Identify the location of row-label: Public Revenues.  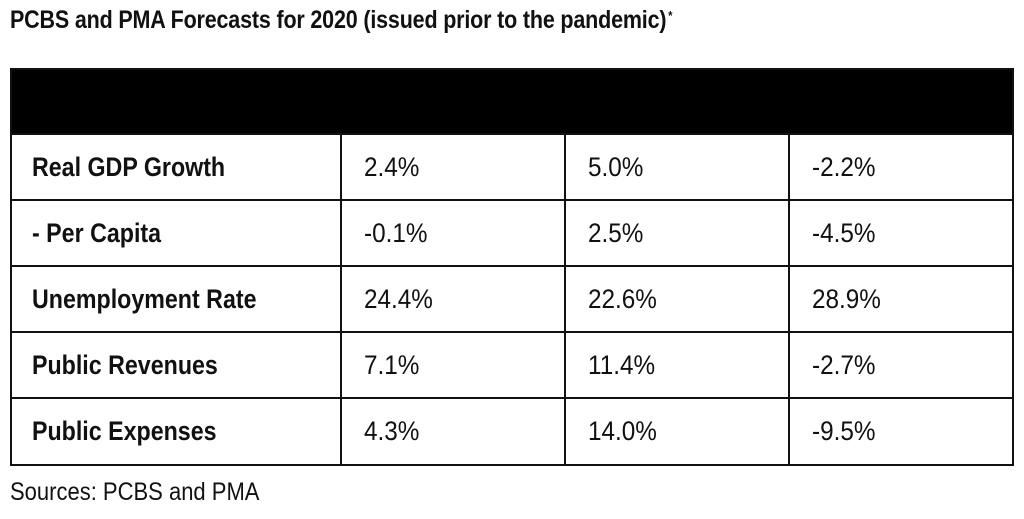
(125, 364).